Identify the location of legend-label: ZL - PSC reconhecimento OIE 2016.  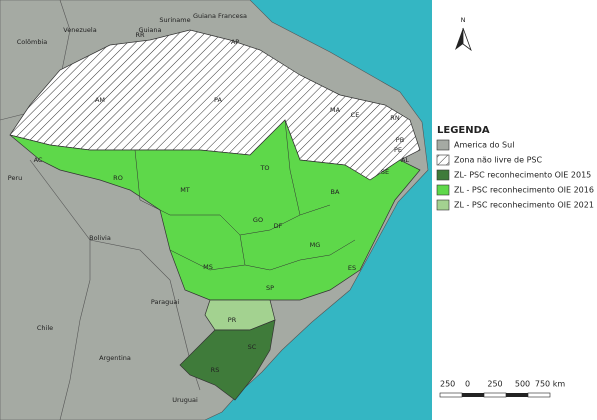
(524, 190).